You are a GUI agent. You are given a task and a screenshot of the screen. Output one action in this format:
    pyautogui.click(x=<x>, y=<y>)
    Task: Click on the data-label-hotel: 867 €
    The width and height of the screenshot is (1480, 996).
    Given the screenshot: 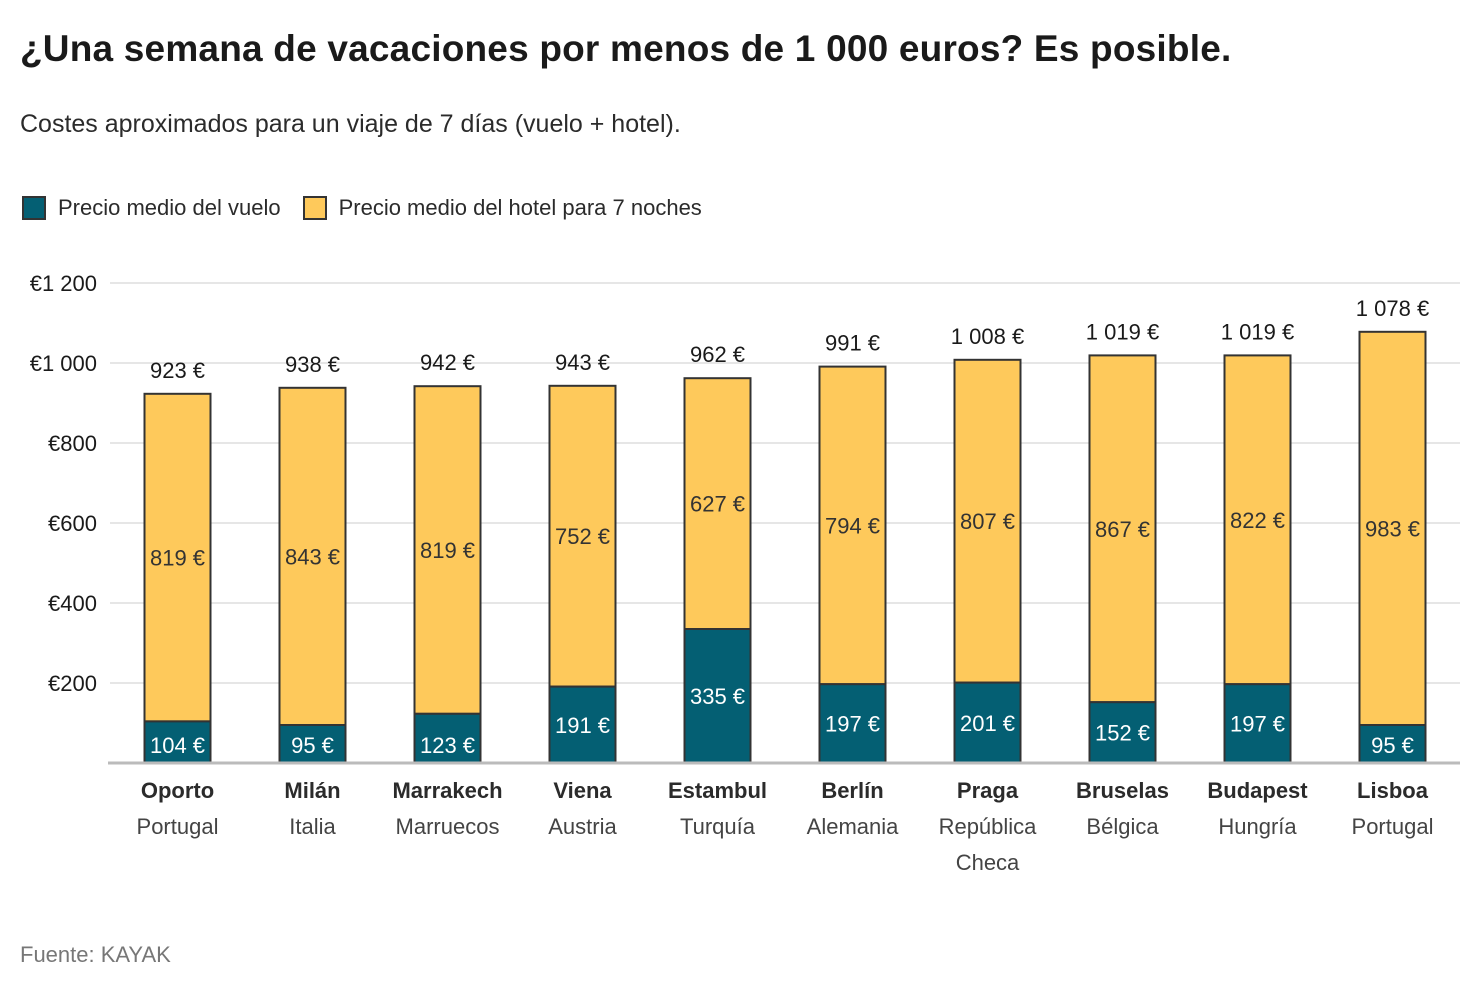 What is the action you would take?
    pyautogui.click(x=1122, y=529)
    